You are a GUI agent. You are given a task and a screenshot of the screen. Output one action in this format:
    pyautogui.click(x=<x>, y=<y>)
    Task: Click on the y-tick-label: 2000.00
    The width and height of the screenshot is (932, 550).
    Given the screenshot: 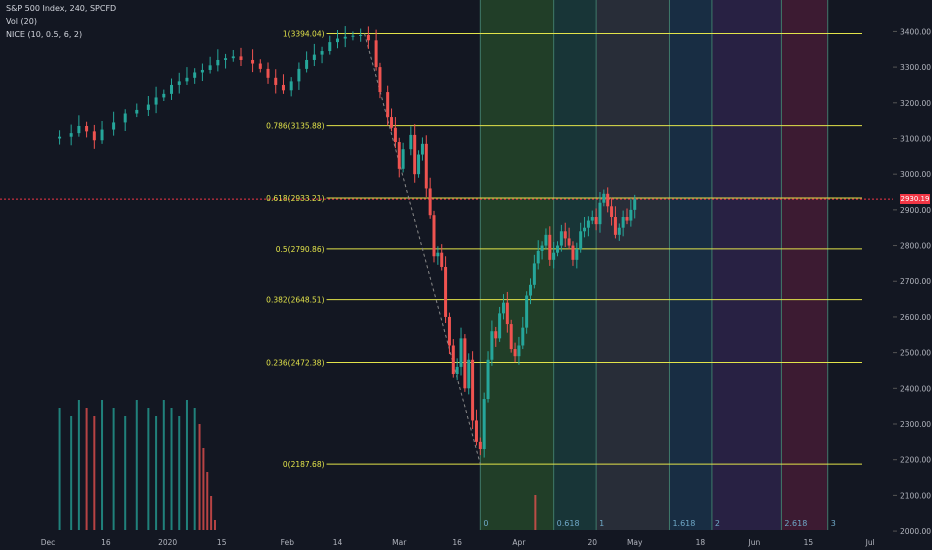 What is the action you would take?
    pyautogui.click(x=915, y=531)
    